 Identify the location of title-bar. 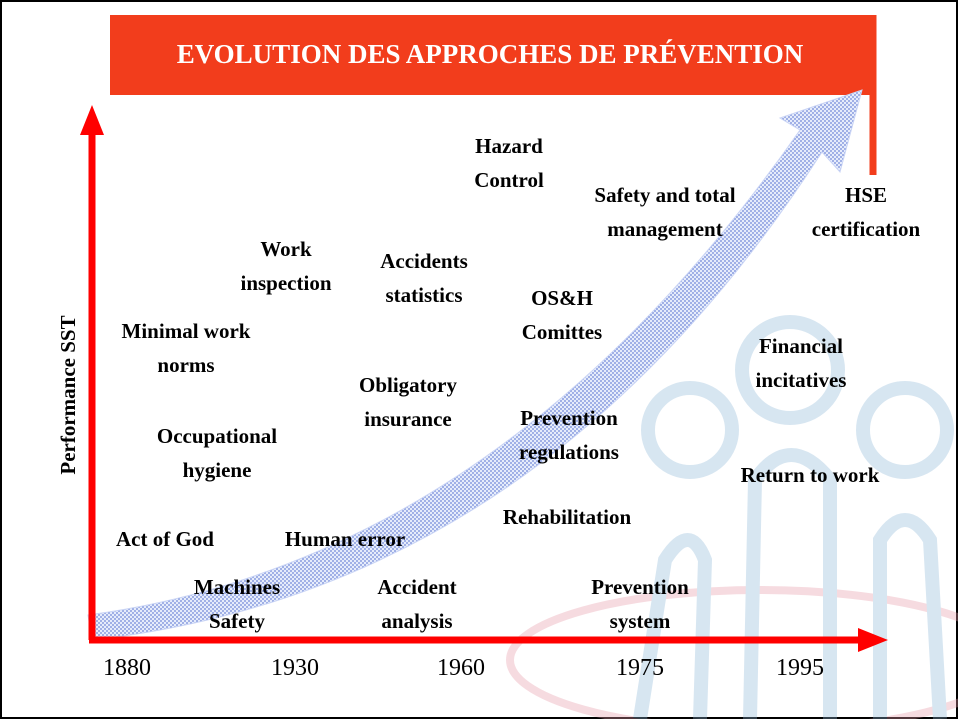
(490, 55).